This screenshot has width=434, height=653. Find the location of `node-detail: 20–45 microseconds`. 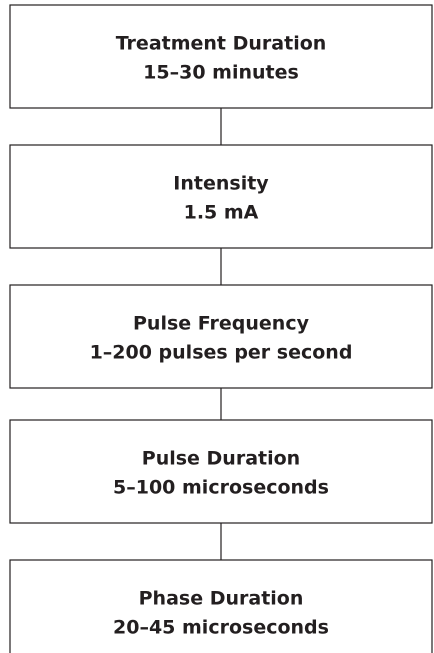

node-detail: 20–45 microseconds is located at coordinates (221, 628).